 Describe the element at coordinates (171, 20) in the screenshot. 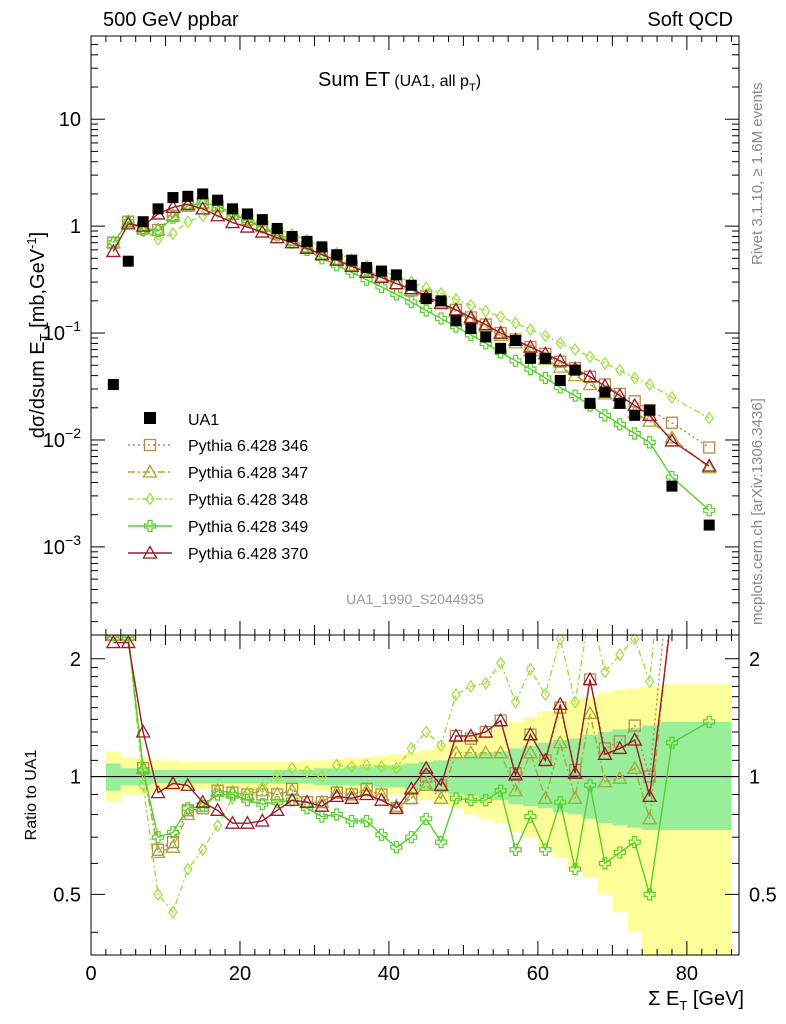

I see `header-left: 500 GeV ppbar` at that location.